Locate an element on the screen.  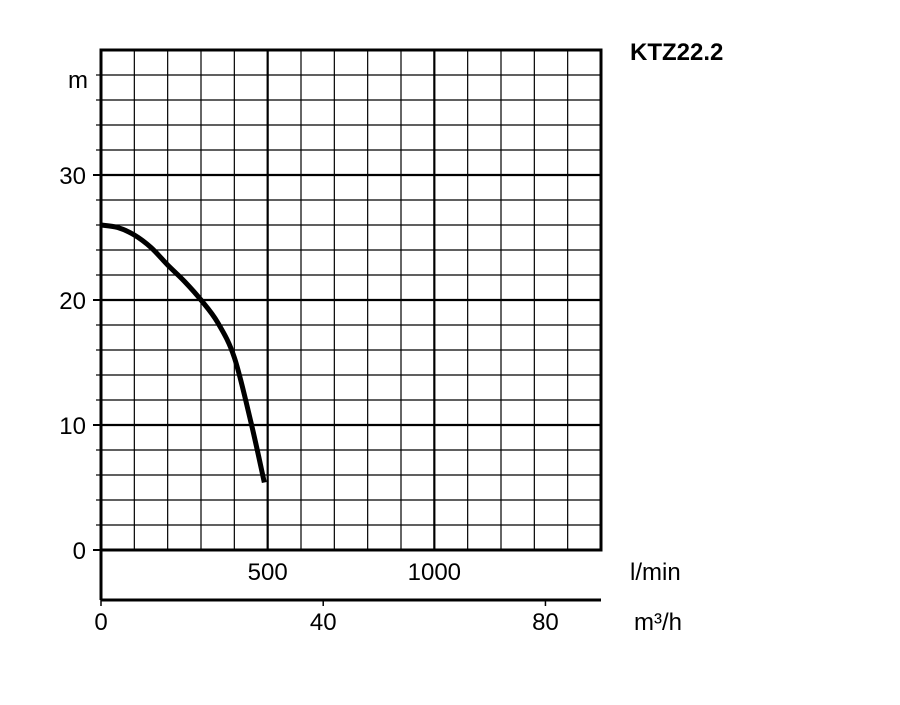
y-tick-label: 10 is located at coordinates (72, 426).